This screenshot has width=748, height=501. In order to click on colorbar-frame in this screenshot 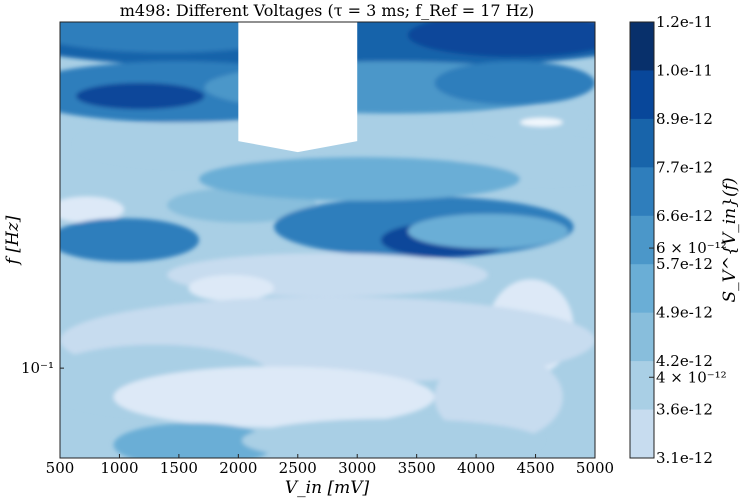, I will do `click(642, 240)`.